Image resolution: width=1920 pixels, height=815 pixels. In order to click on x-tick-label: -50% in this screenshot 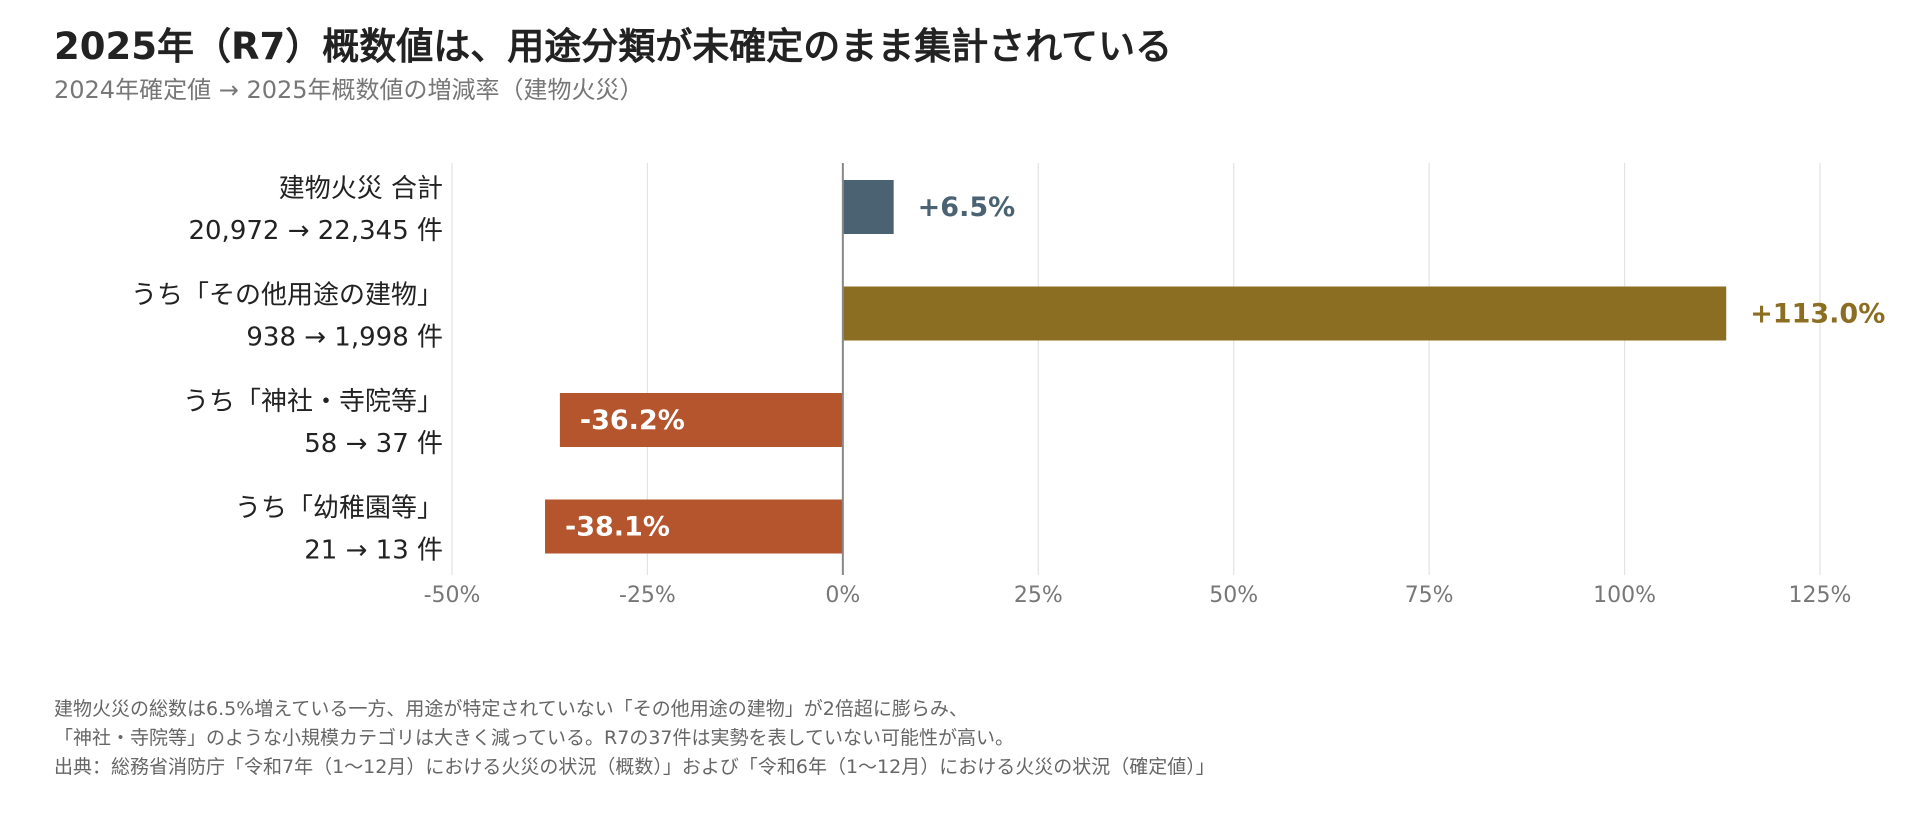, I will do `click(452, 595)`.